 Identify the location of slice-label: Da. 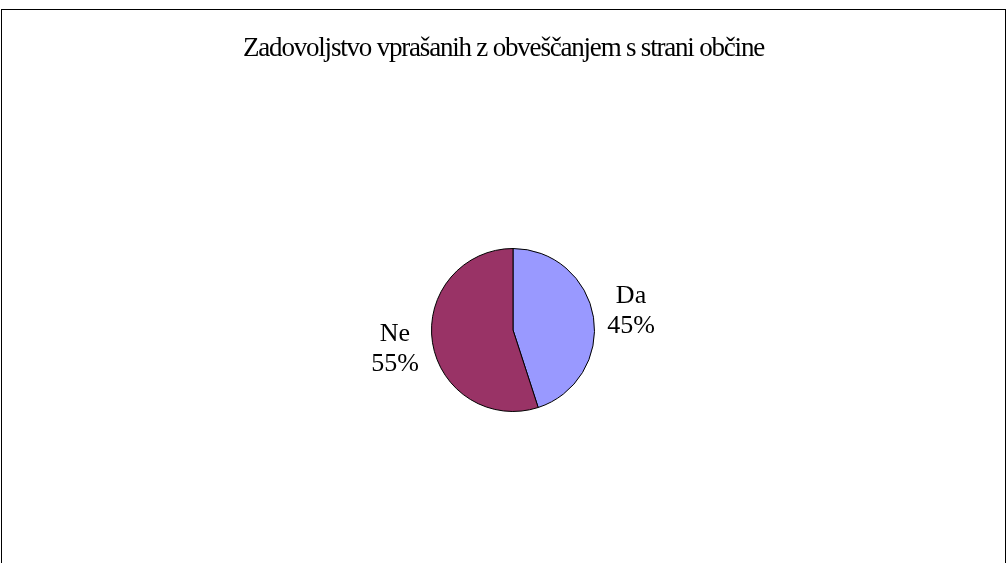
(631, 295).